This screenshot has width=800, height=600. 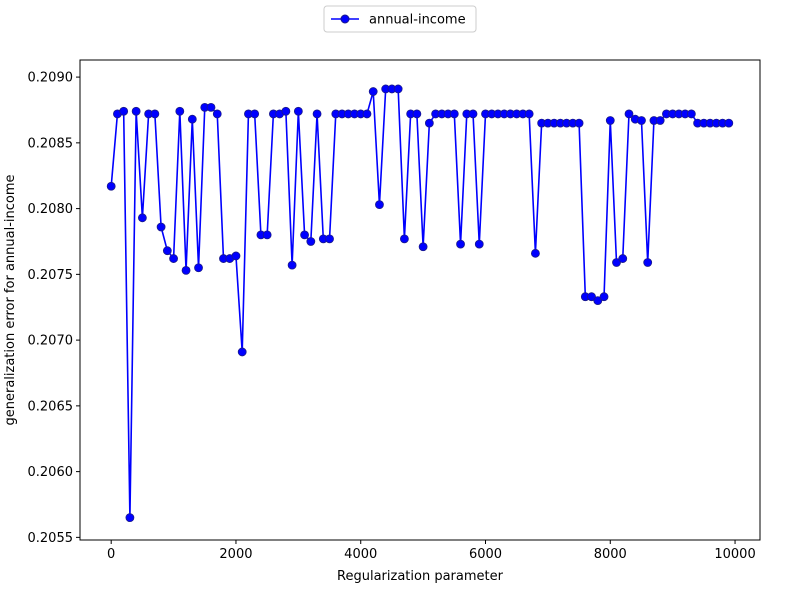 What do you see at coordinates (10, 299) in the screenshot?
I see `y-axis-label: generalization error for annual-income` at bounding box center [10, 299].